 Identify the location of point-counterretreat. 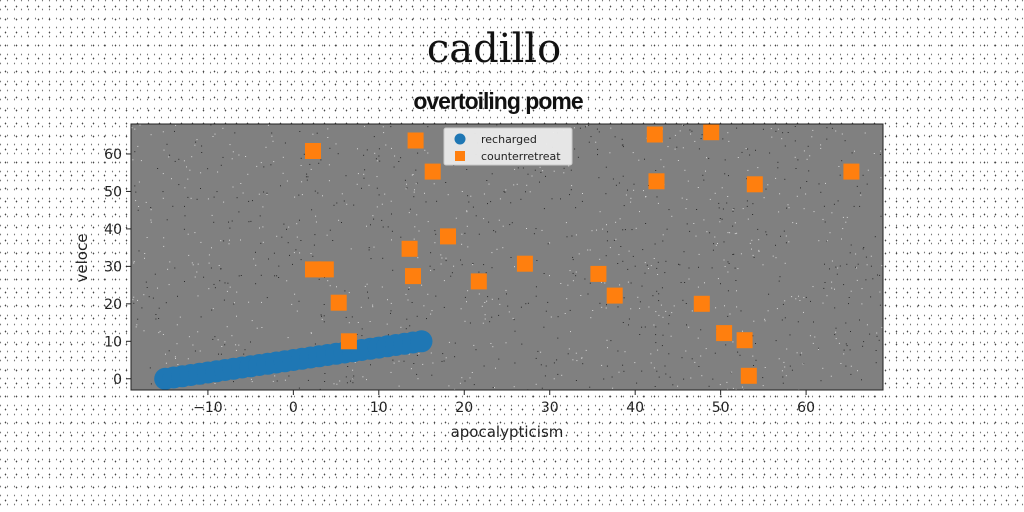
(413, 276).